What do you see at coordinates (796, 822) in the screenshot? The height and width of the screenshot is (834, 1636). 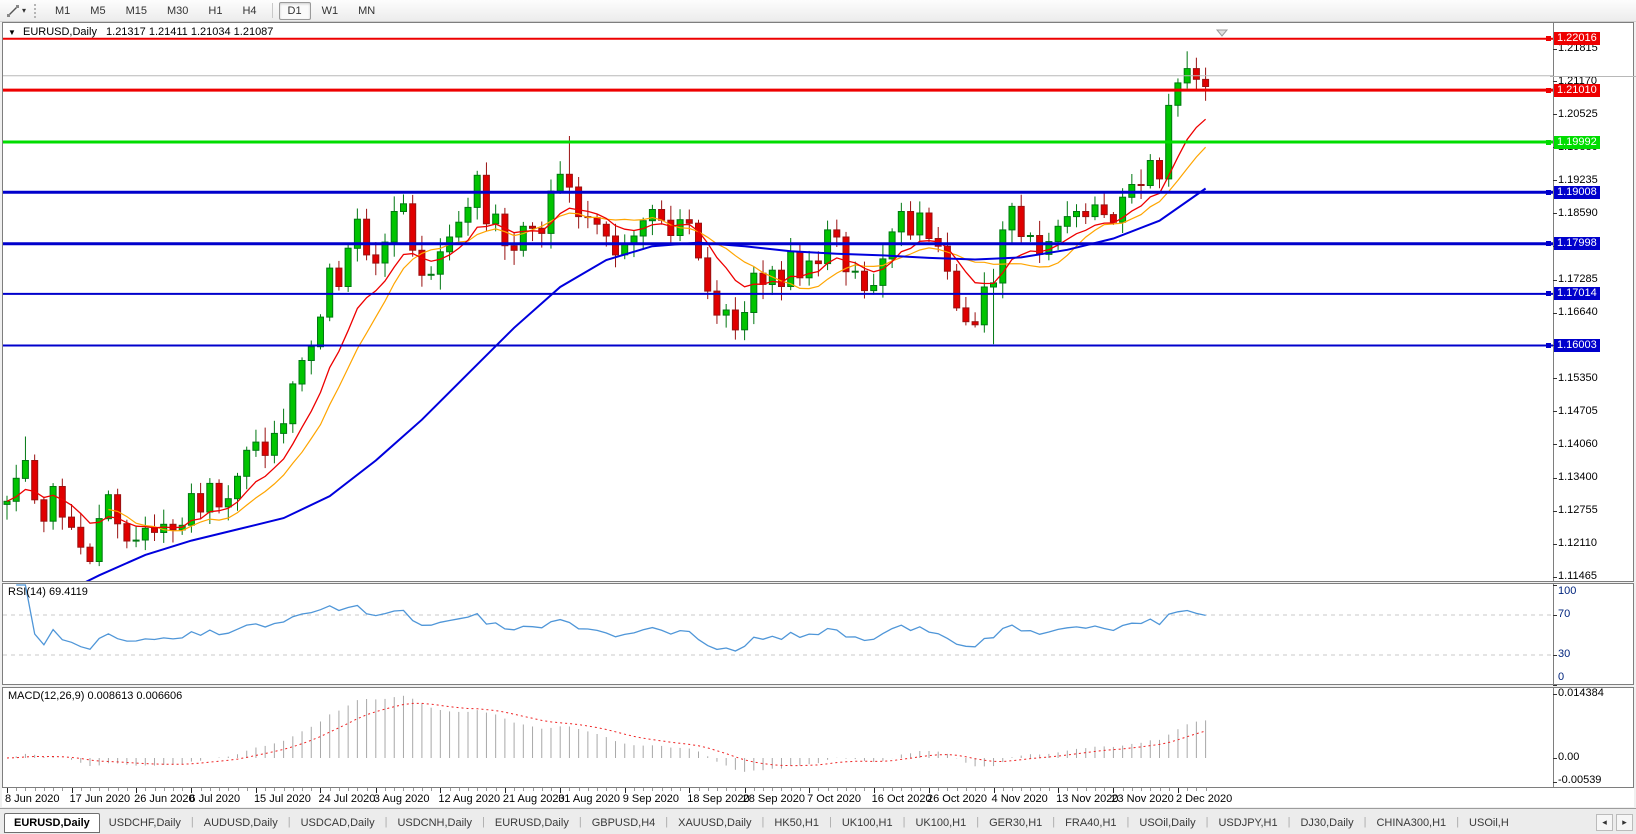 I see `chart-tab-HK50-H1: HK50,H1` at bounding box center [796, 822].